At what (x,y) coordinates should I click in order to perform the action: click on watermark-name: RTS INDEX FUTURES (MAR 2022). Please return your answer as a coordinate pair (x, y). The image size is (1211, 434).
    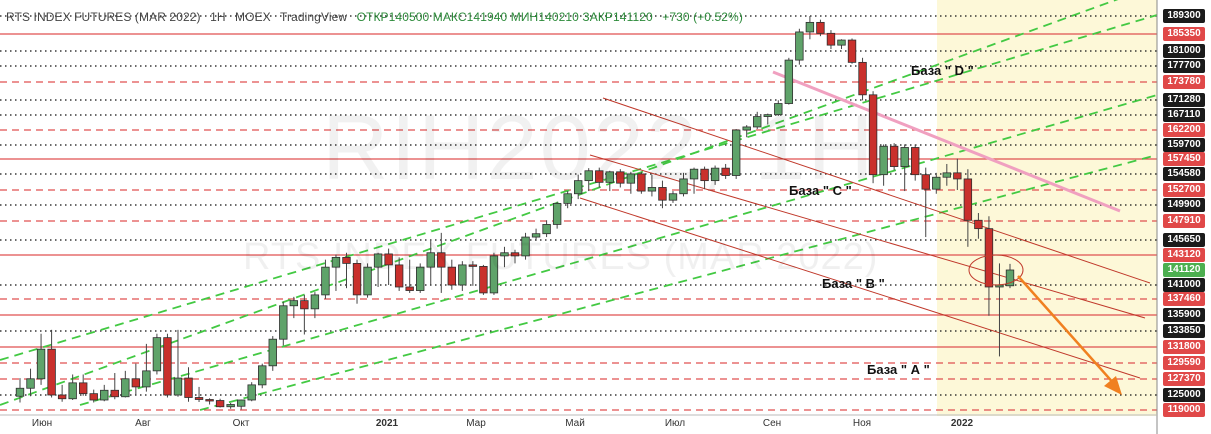
    Looking at the image, I should click on (561, 257).